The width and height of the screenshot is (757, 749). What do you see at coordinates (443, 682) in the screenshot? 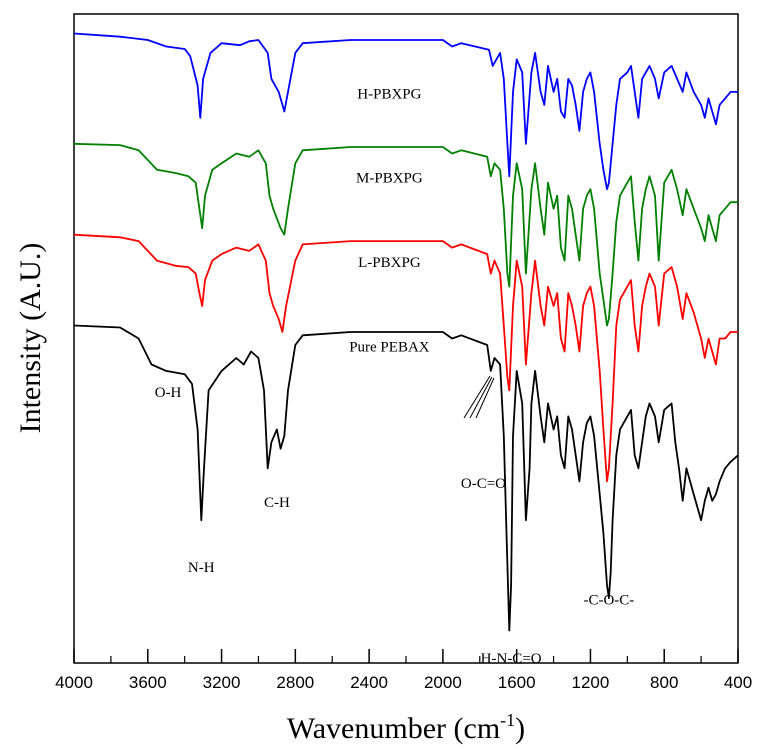
I see `x-tick-label: 2000` at bounding box center [443, 682].